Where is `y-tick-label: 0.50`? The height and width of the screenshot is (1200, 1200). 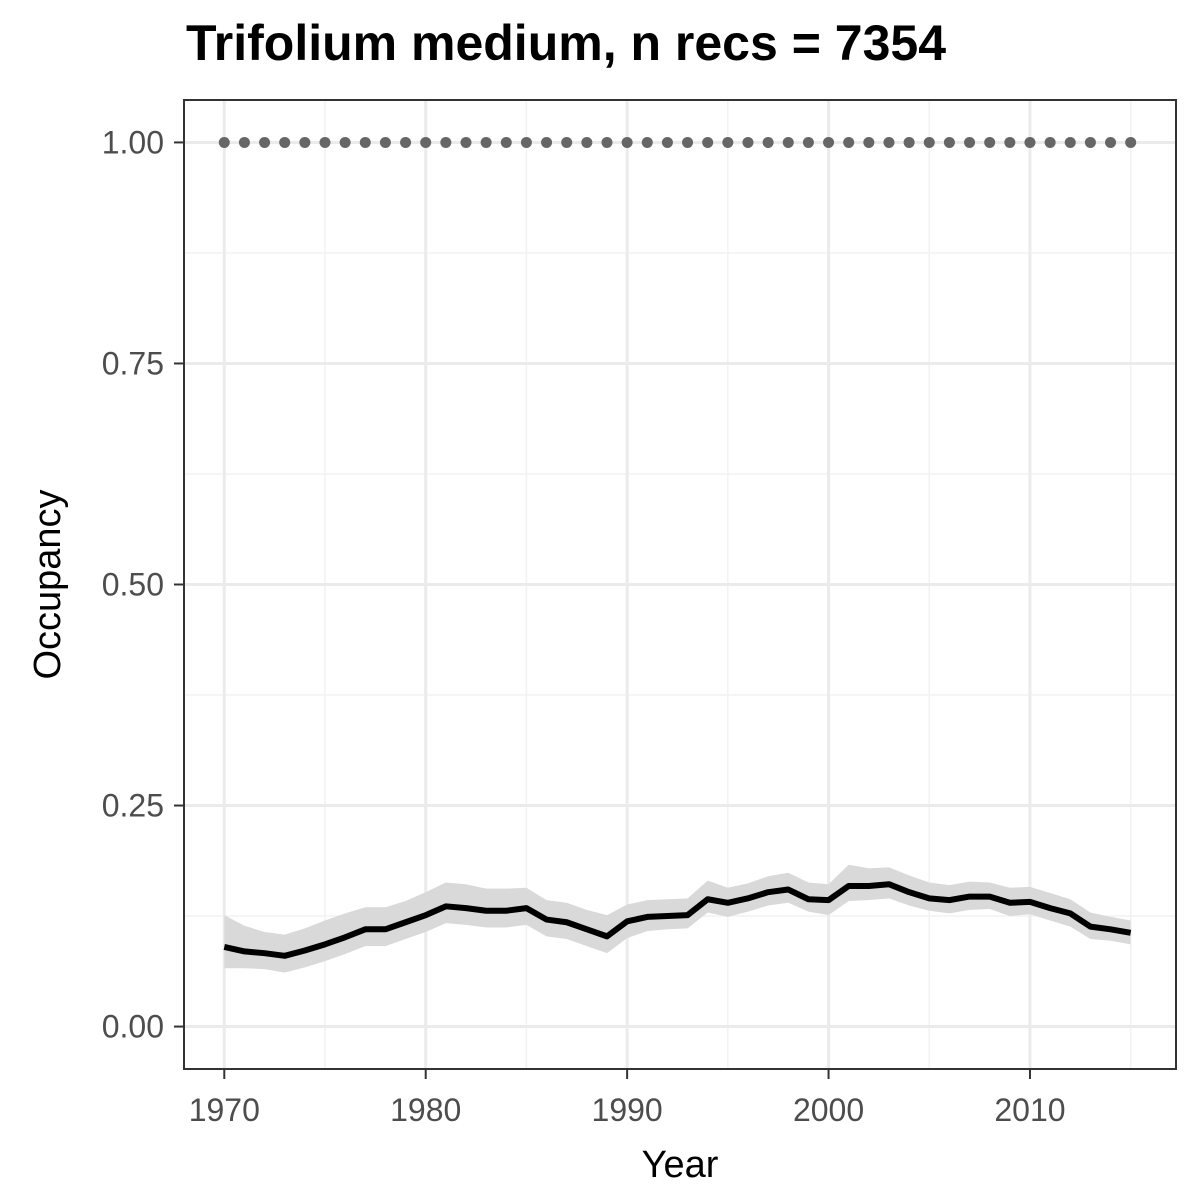 y-tick-label: 0.50 is located at coordinates (133, 585).